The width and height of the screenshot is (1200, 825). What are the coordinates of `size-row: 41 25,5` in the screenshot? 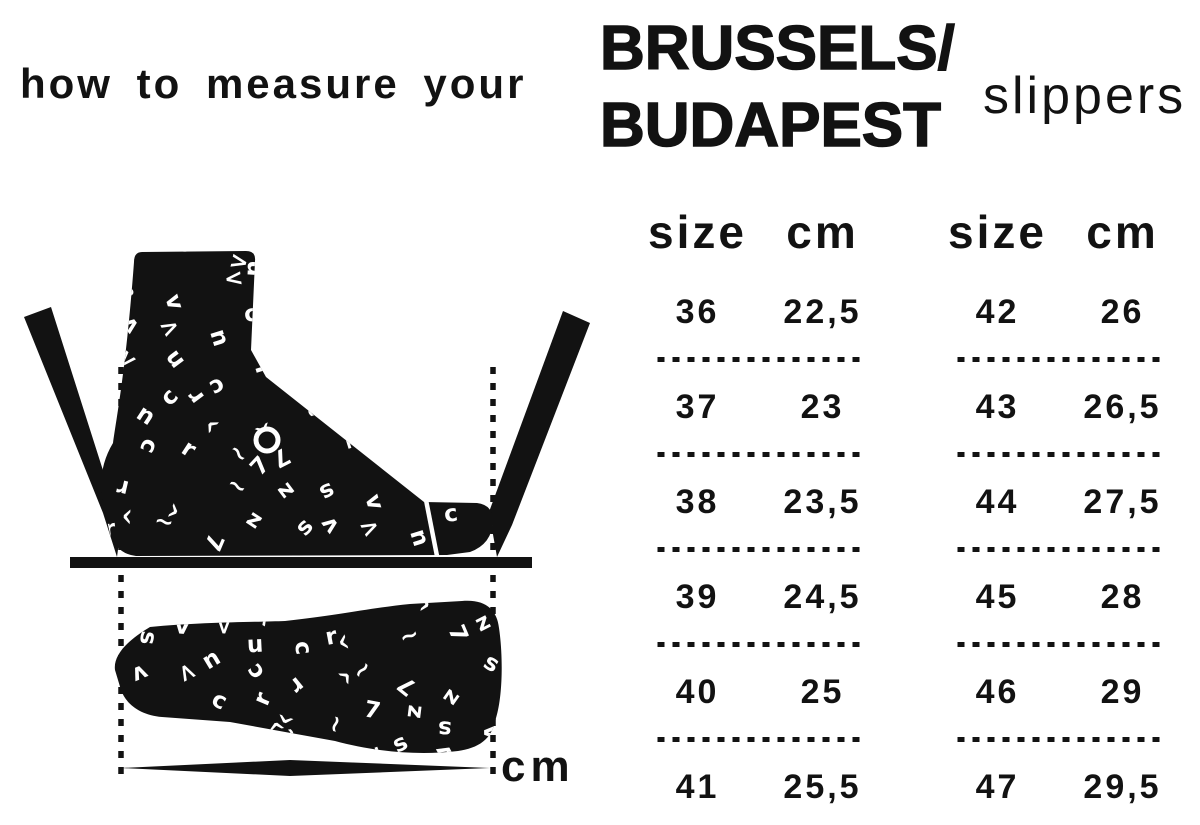 It's located at (760, 782).